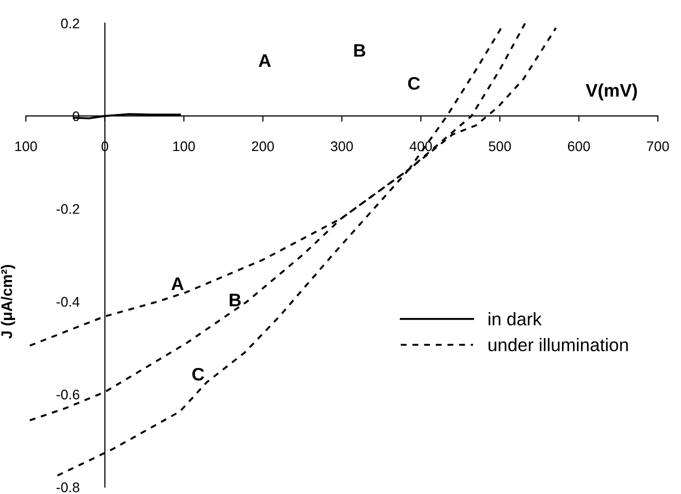 The image size is (681, 494). Describe the element at coordinates (341, 146) in the screenshot. I see `x-tick-label: 300` at that location.